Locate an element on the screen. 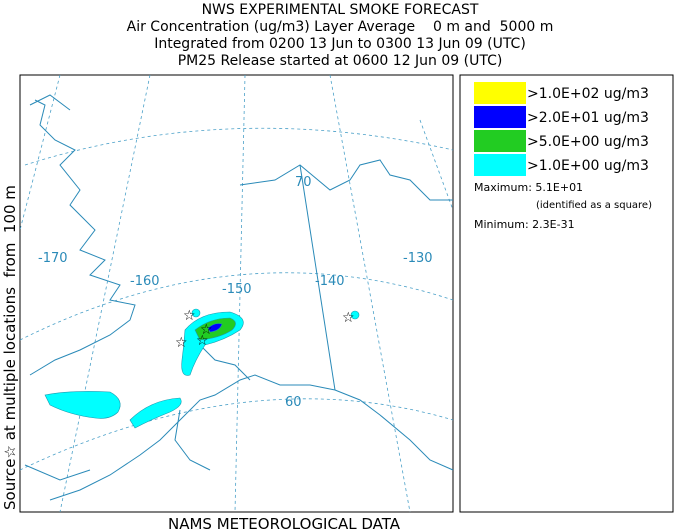 The image size is (678, 532). footer: NAMS METEOROLOGICAL DATA is located at coordinates (284, 523).